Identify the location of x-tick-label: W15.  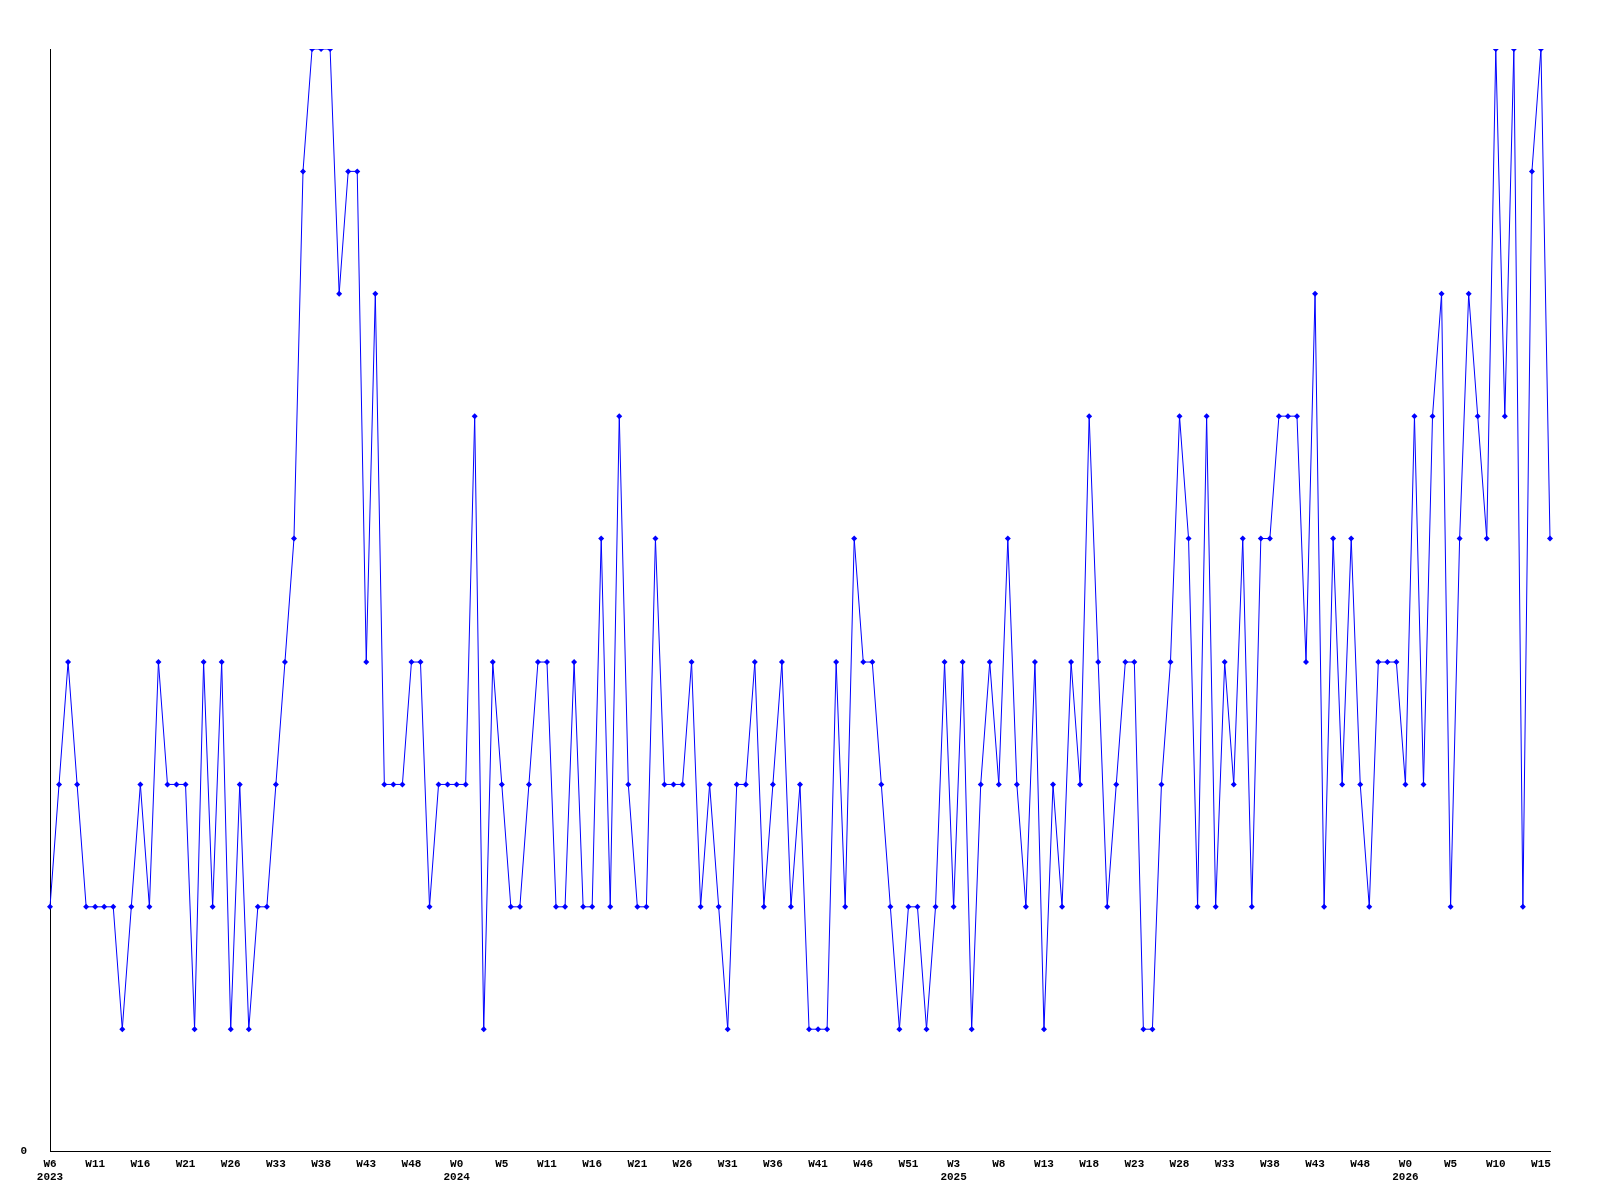
(1541, 1163).